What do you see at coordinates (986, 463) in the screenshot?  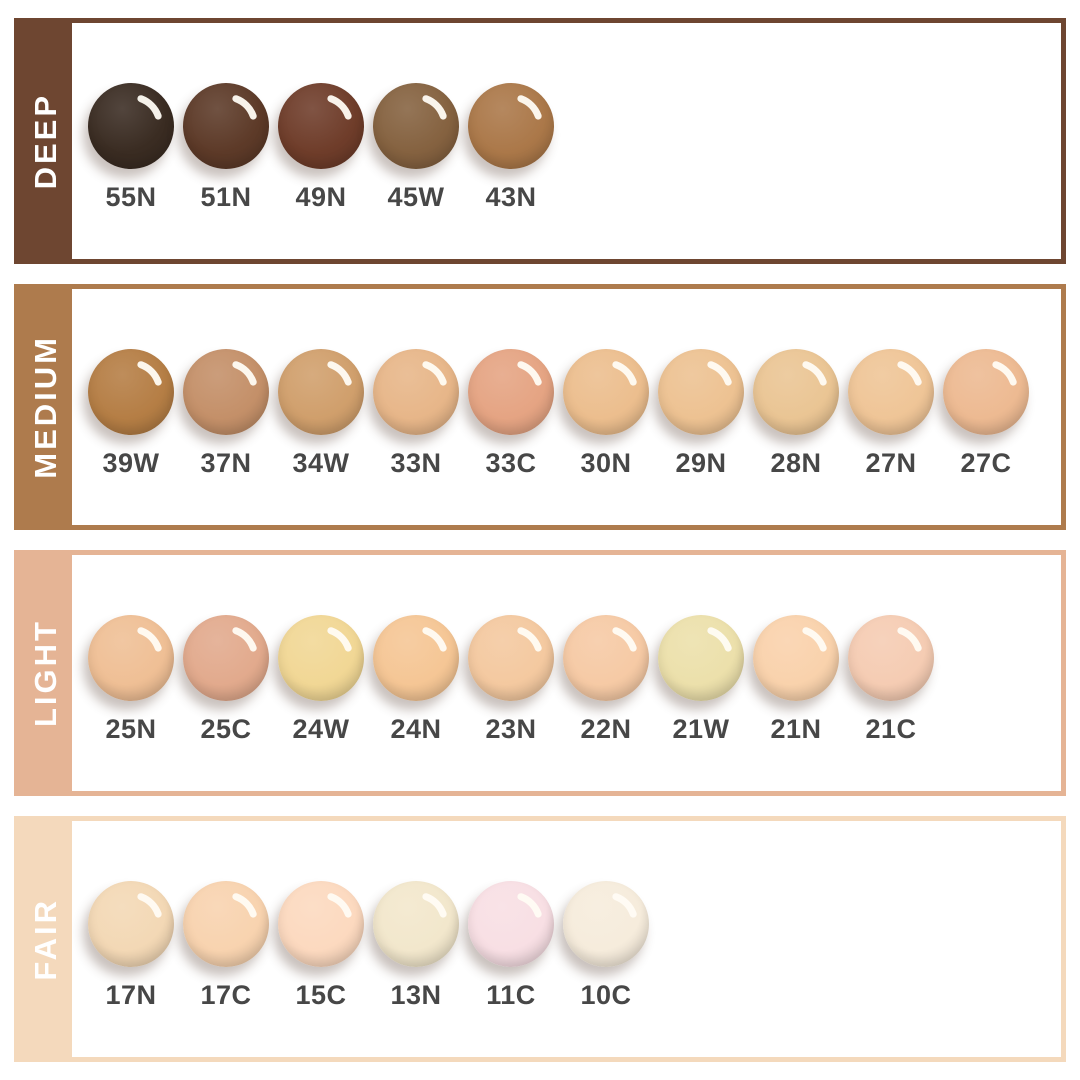 I see `shade-code: 27C` at bounding box center [986, 463].